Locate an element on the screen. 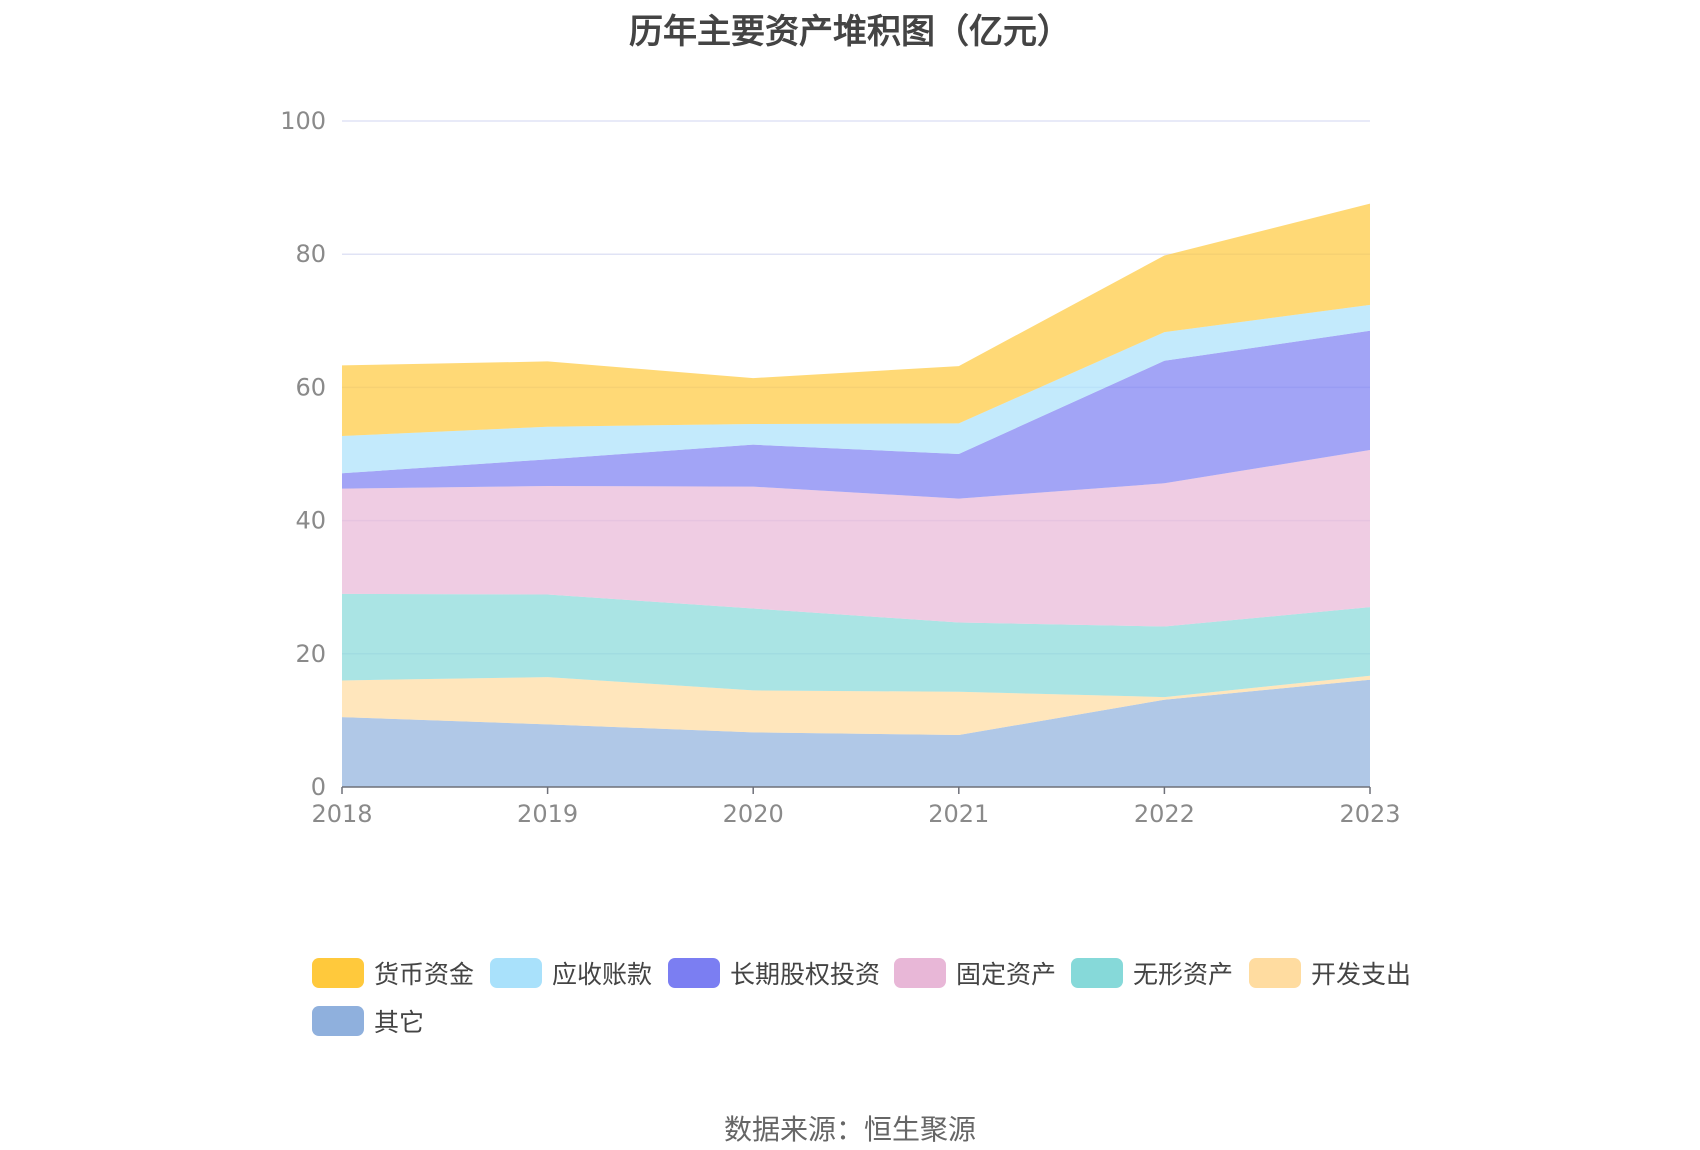 This screenshot has width=1700, height=1150. chart-title: 历年主要资产堆积图（亿元） is located at coordinates (850, 32).